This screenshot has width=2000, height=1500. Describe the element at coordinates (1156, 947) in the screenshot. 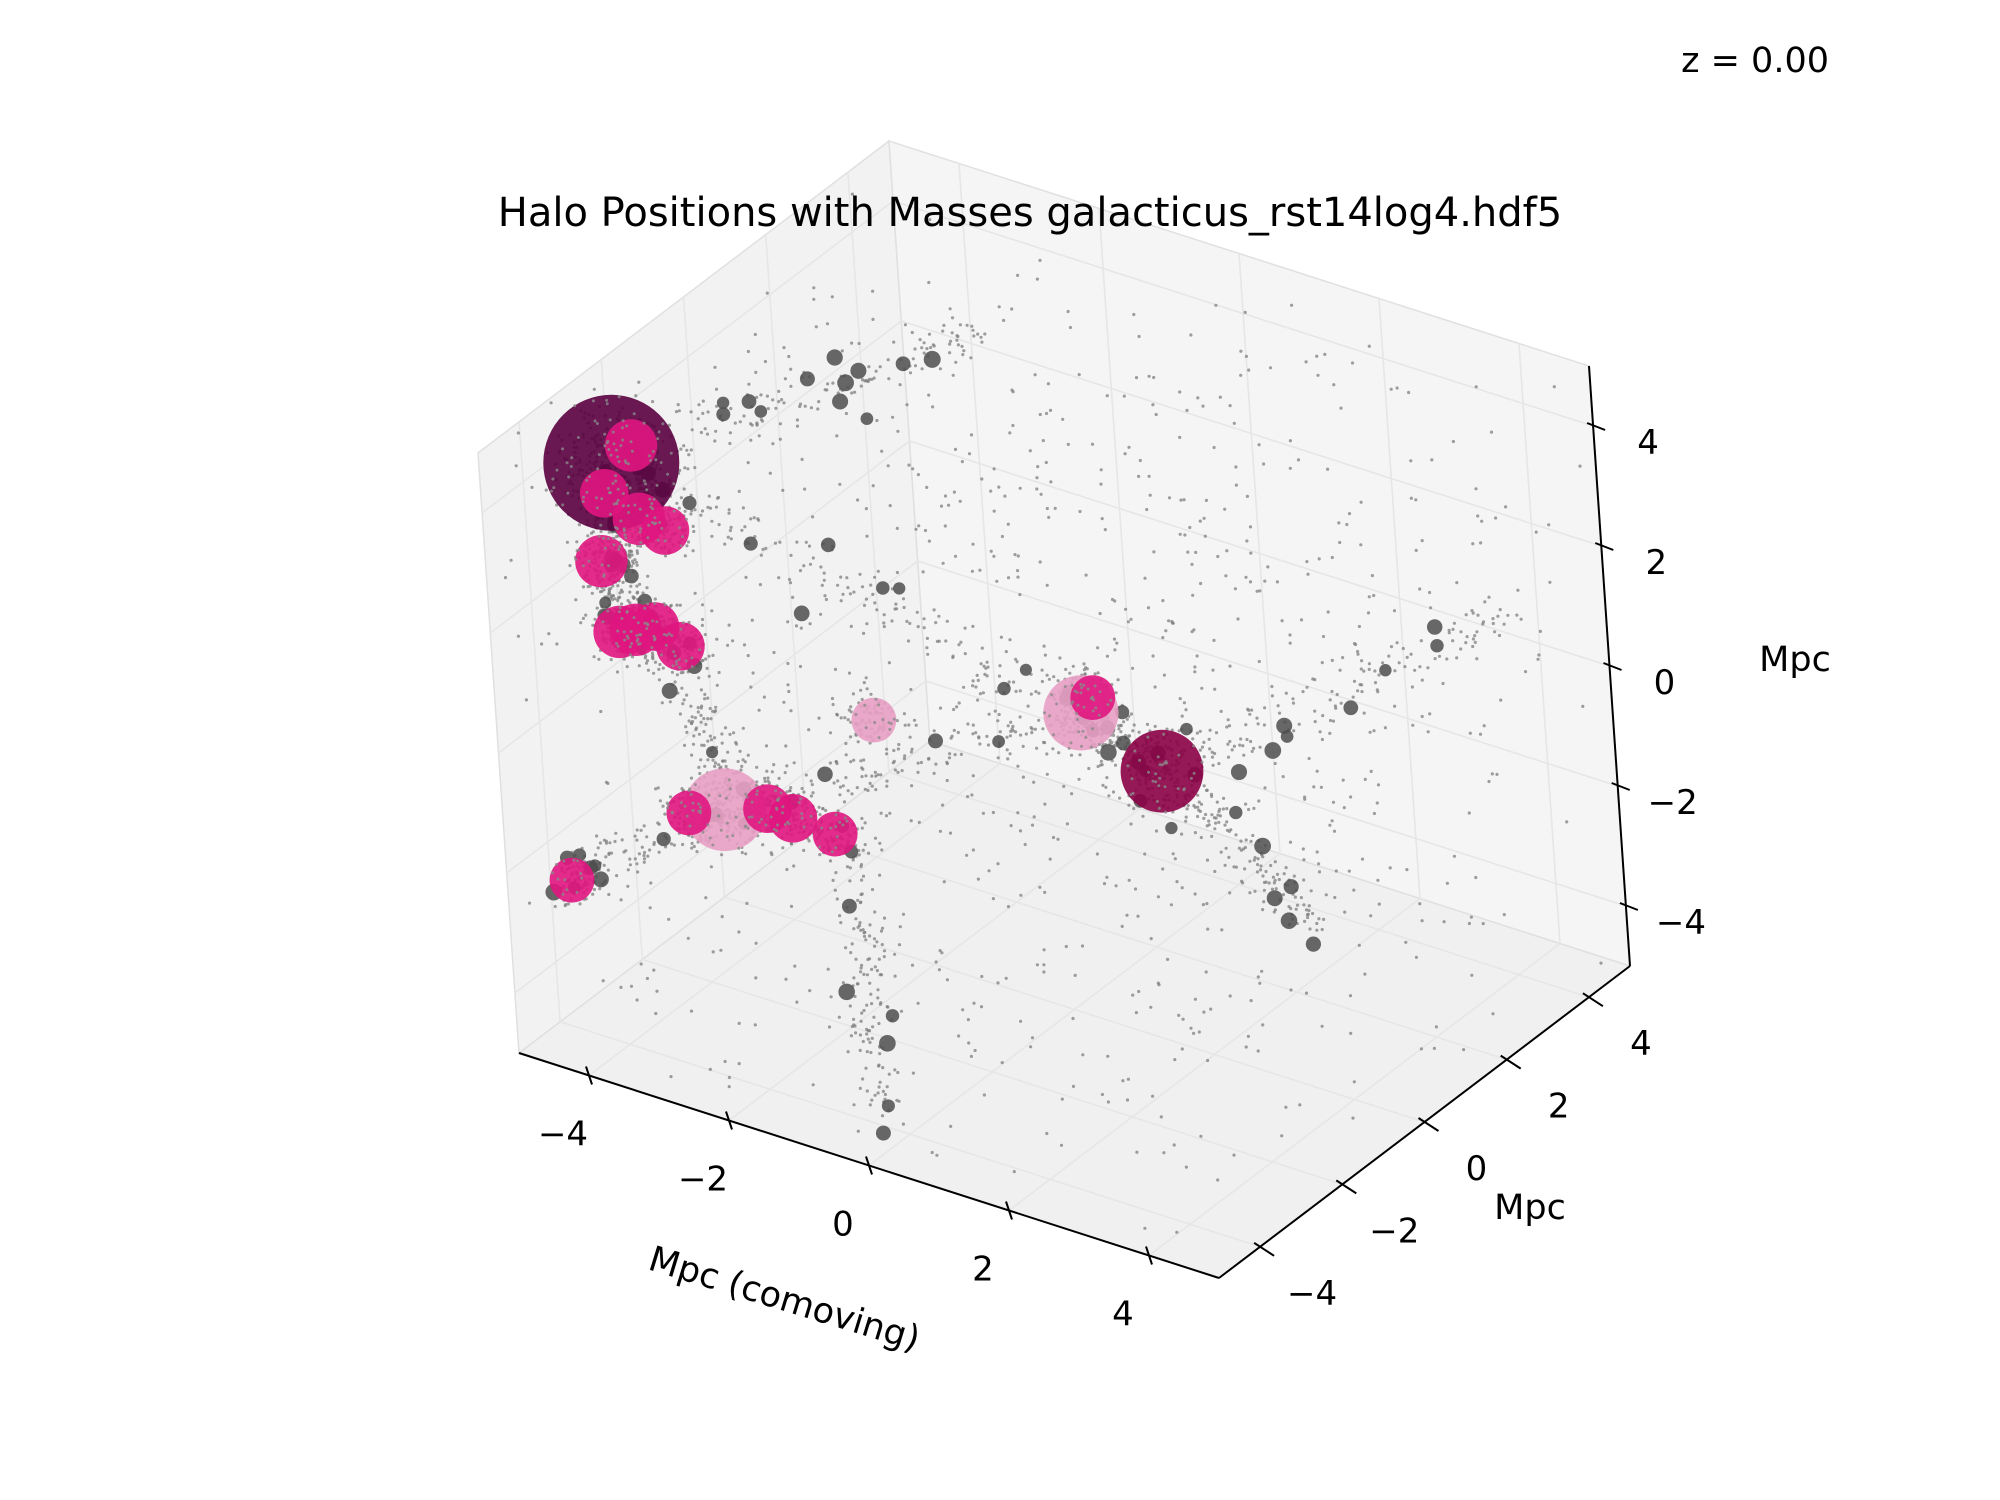

I see `grid-line` at that location.